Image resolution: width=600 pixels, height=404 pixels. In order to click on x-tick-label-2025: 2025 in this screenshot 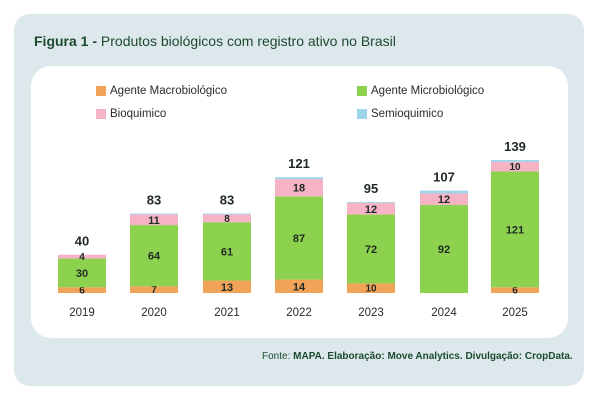, I will do `click(515, 313)`.